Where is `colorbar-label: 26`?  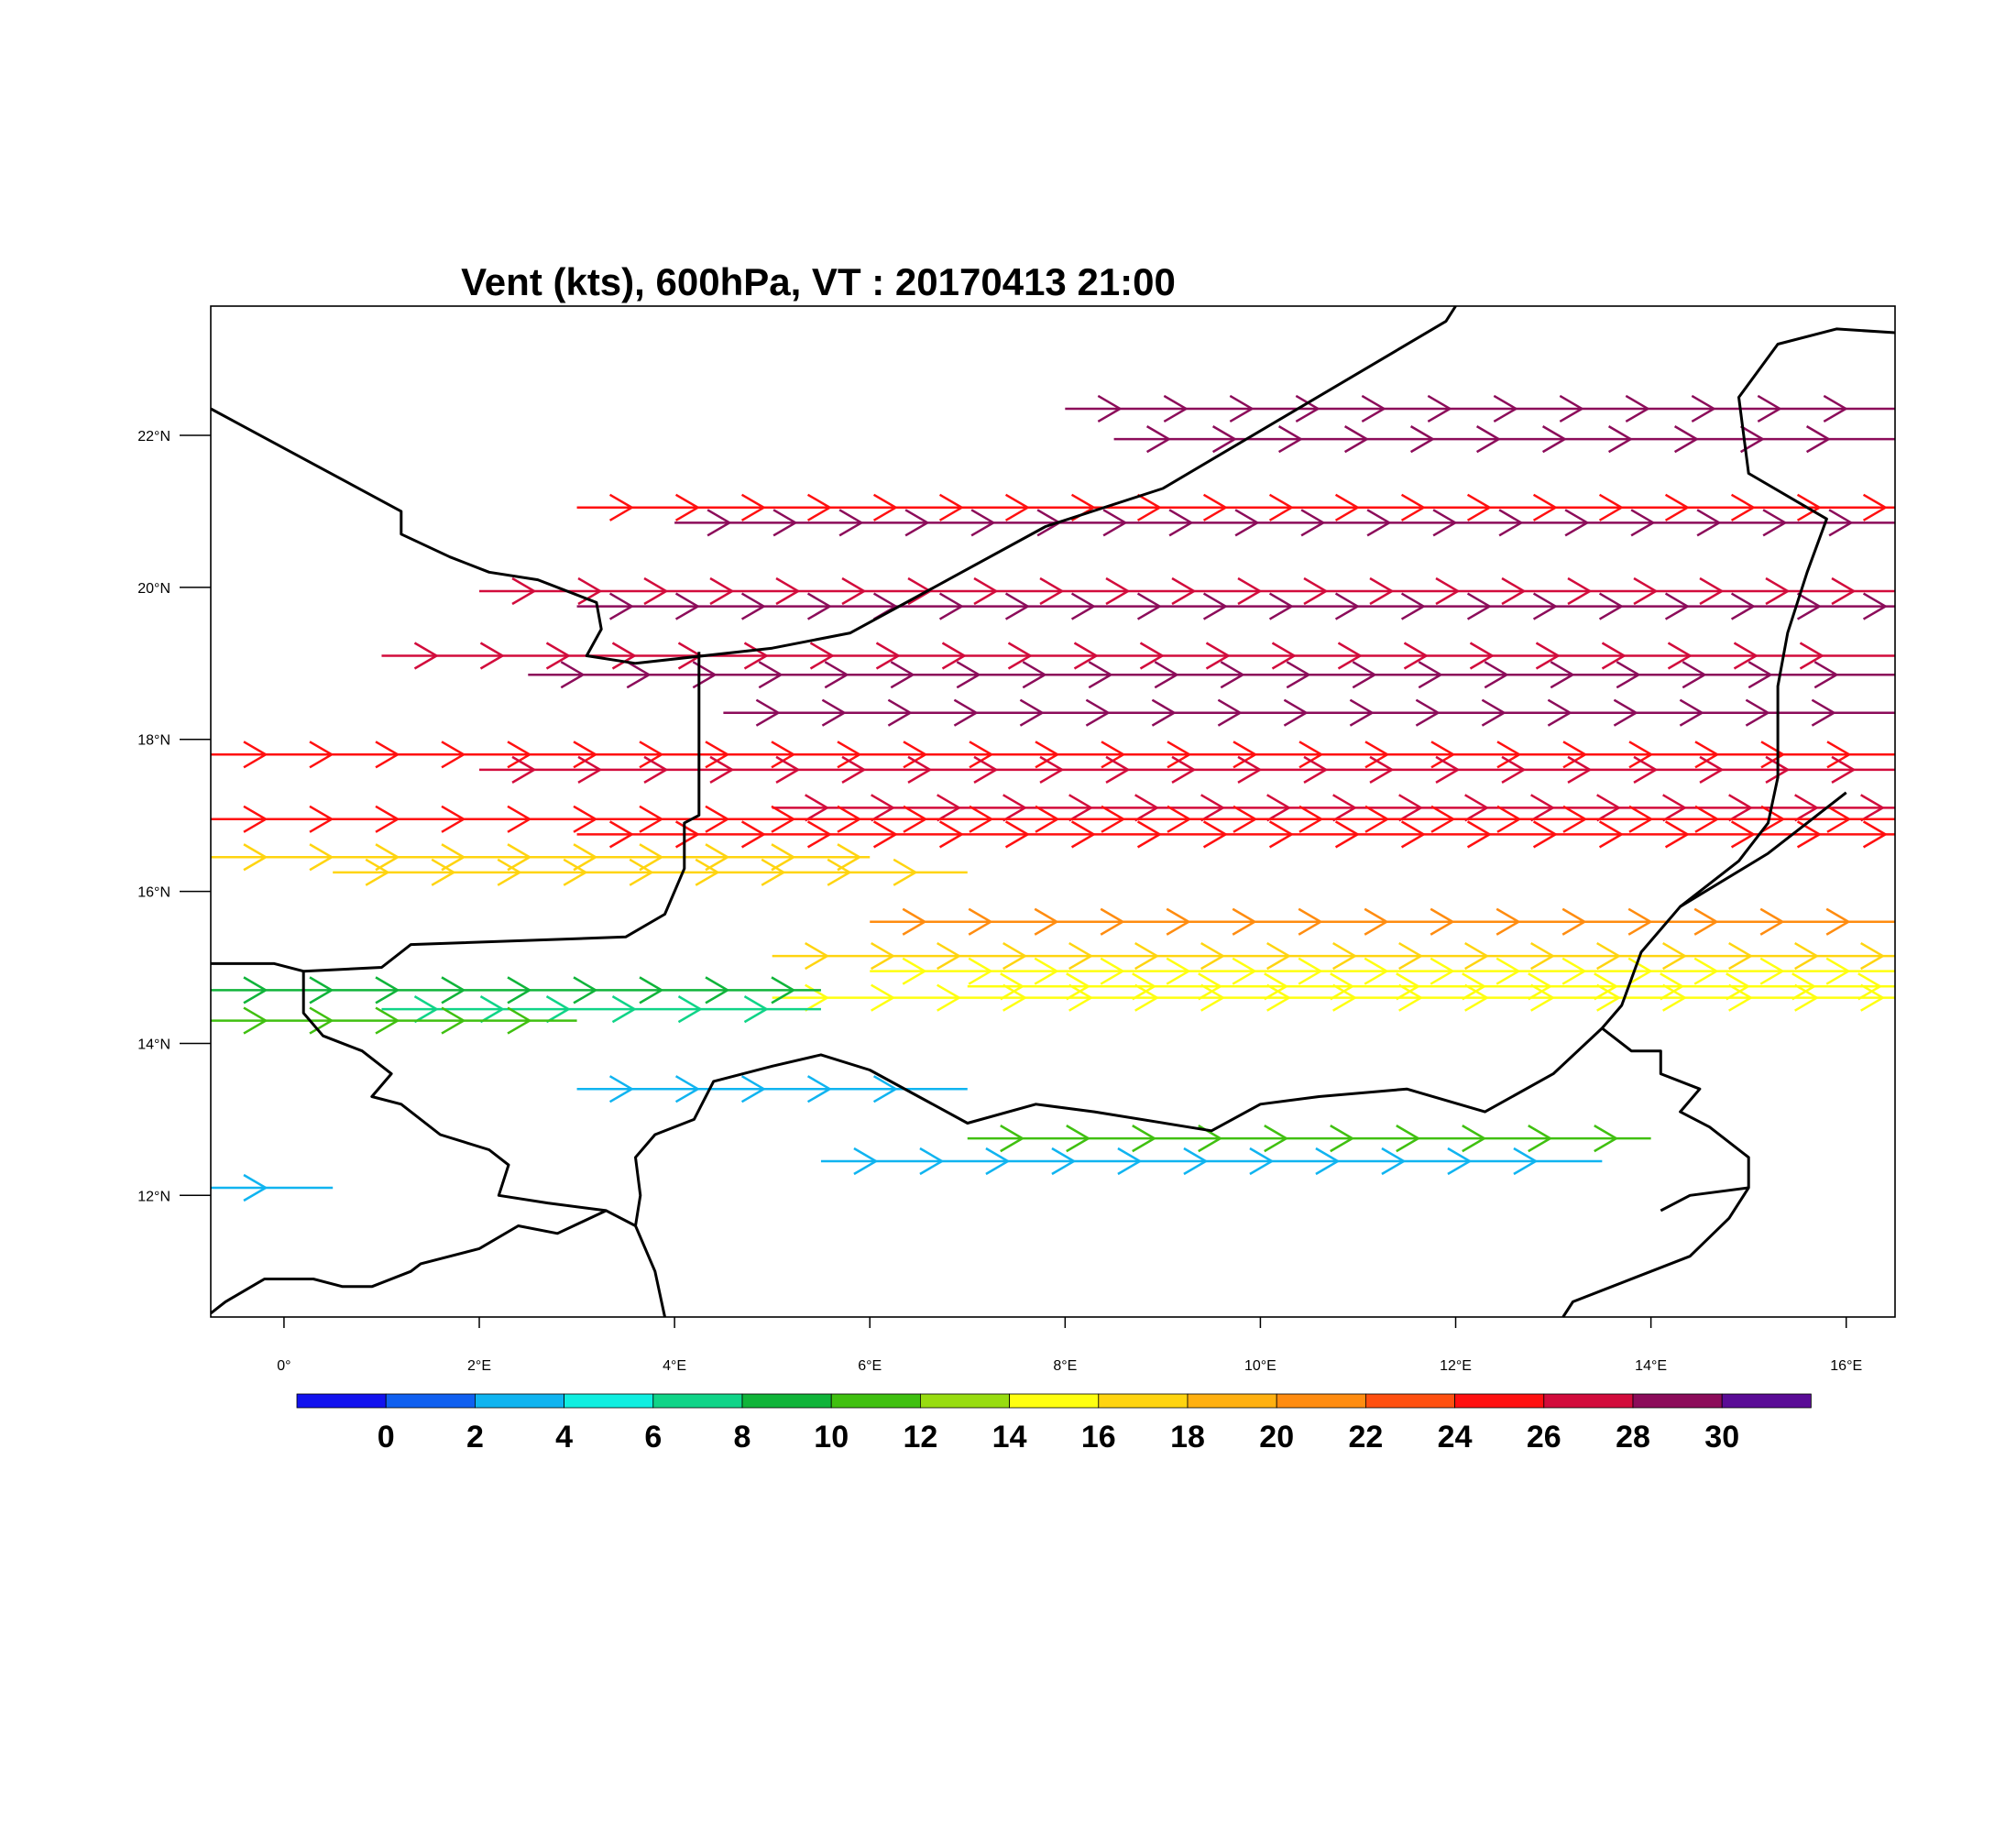
colorbar-label: 26 is located at coordinates (1544, 1437).